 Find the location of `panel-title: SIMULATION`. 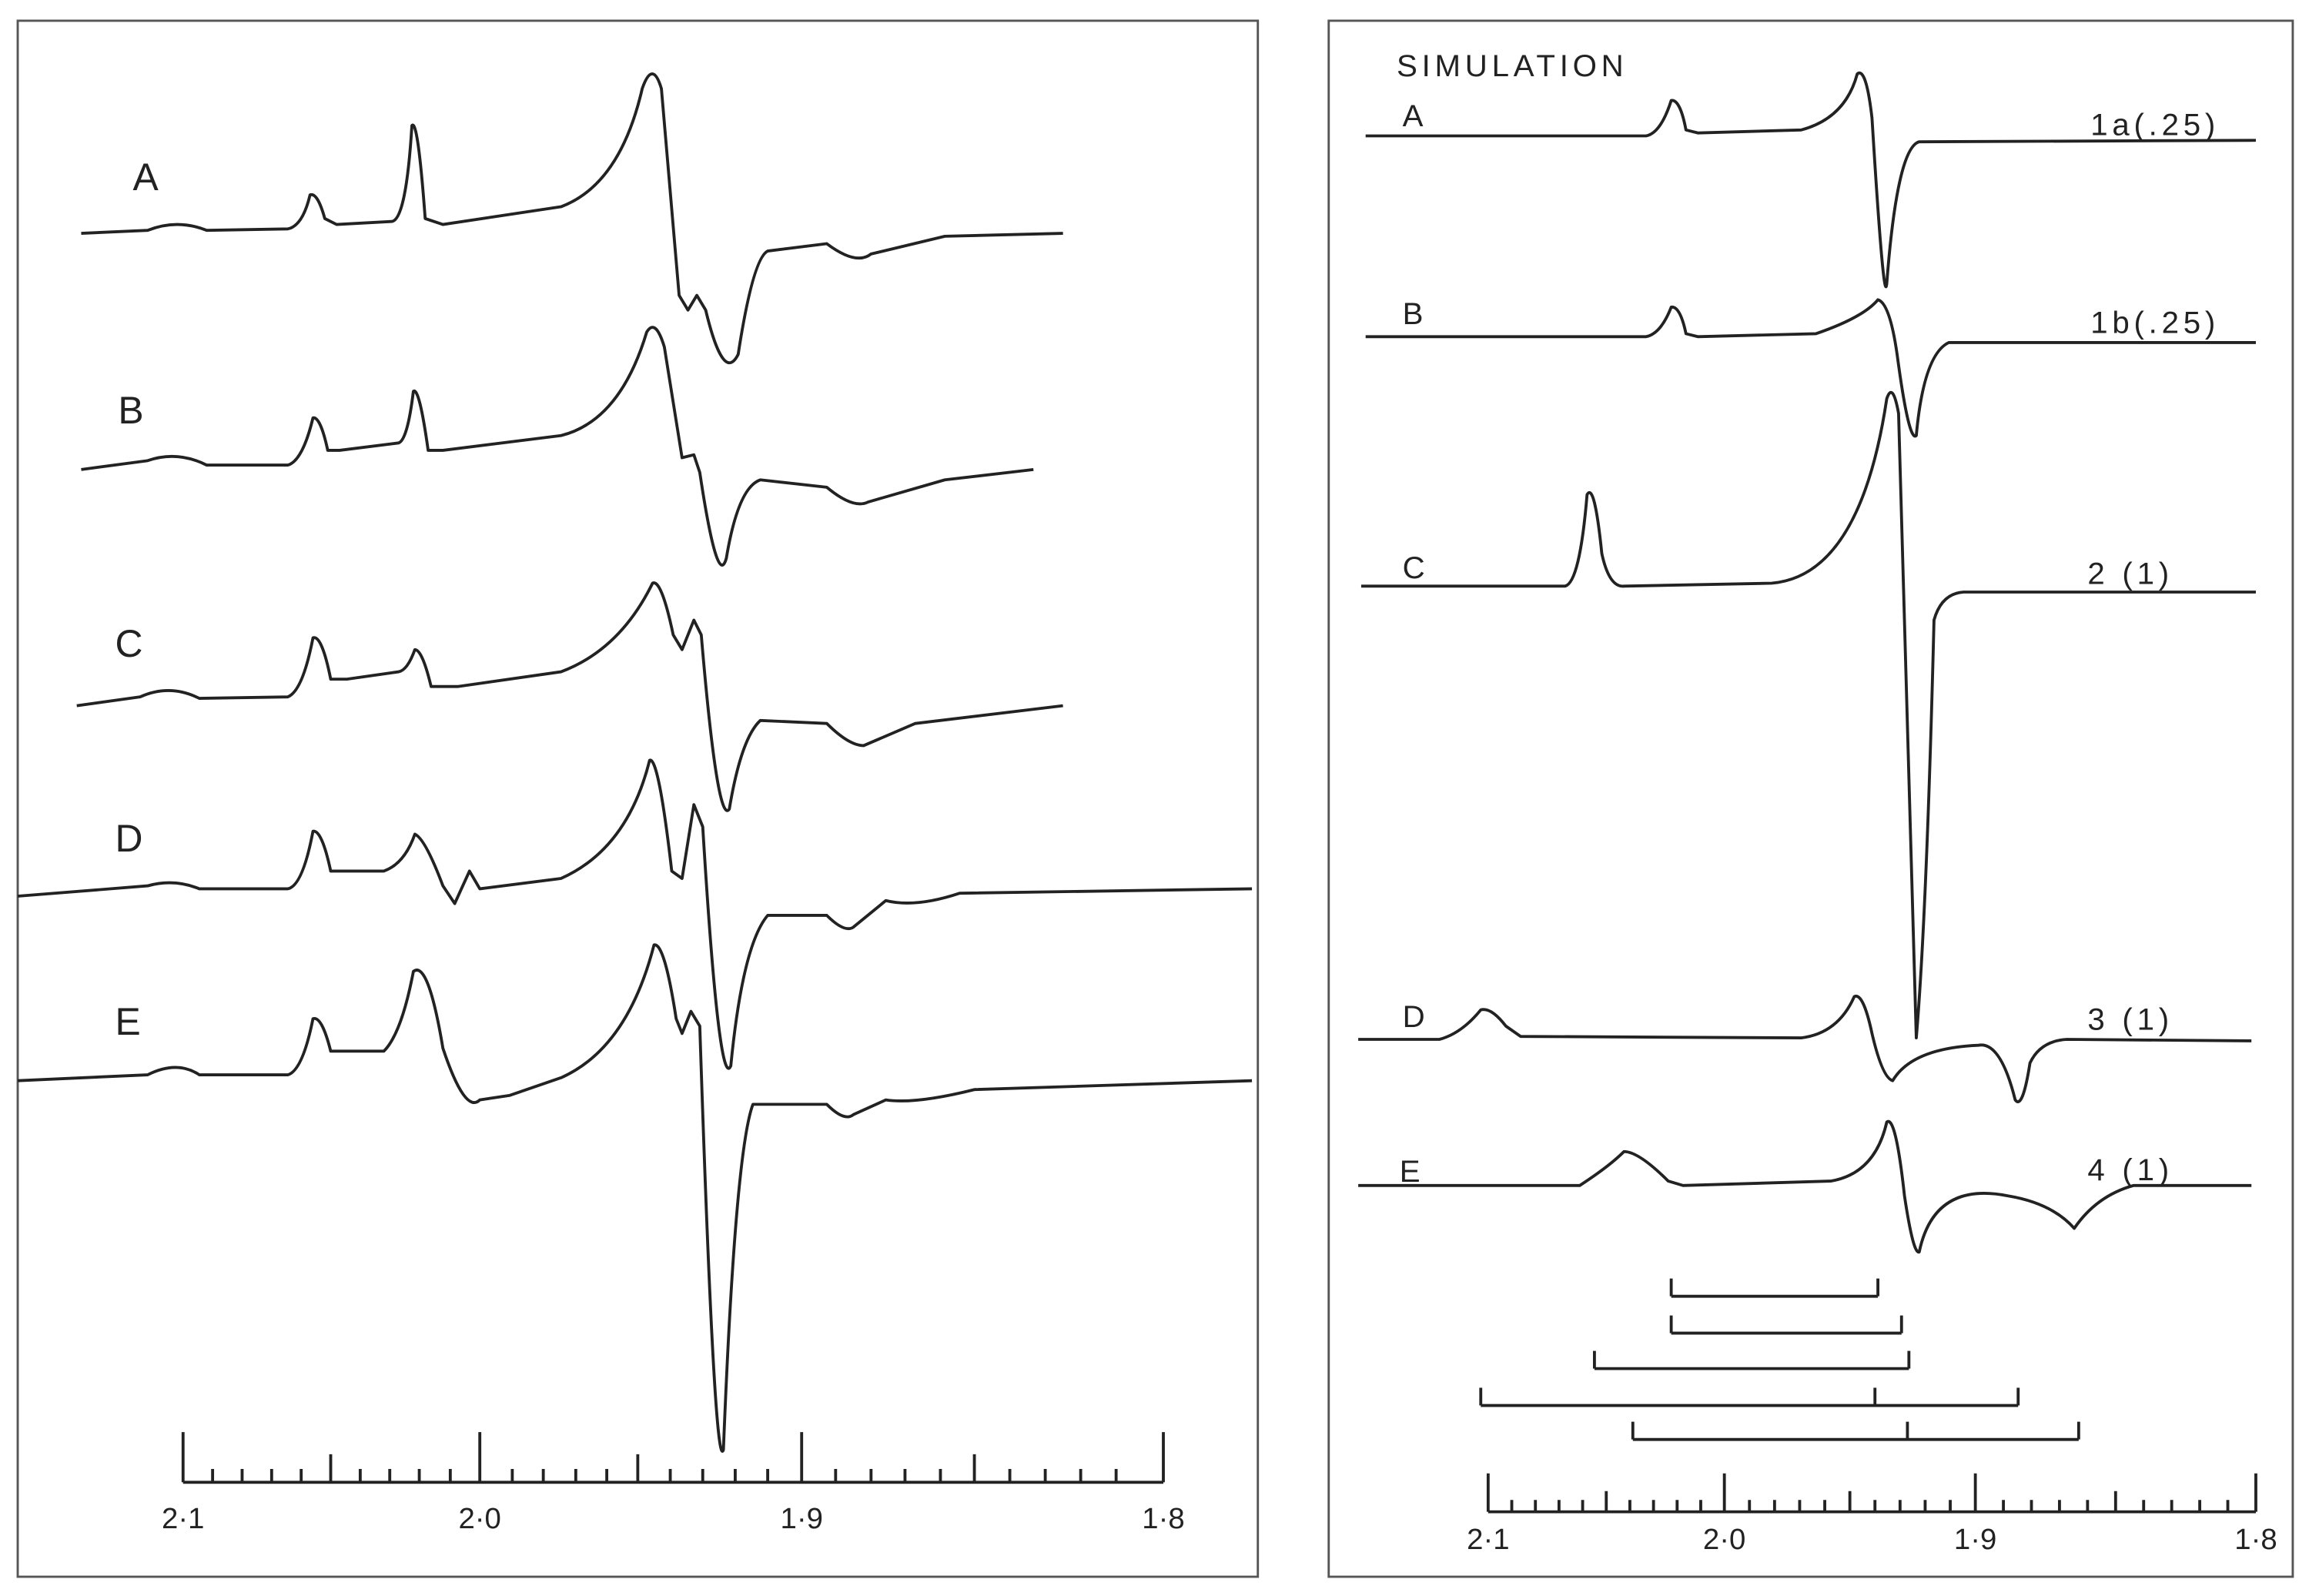

panel-title: SIMULATION is located at coordinates (1512, 66).